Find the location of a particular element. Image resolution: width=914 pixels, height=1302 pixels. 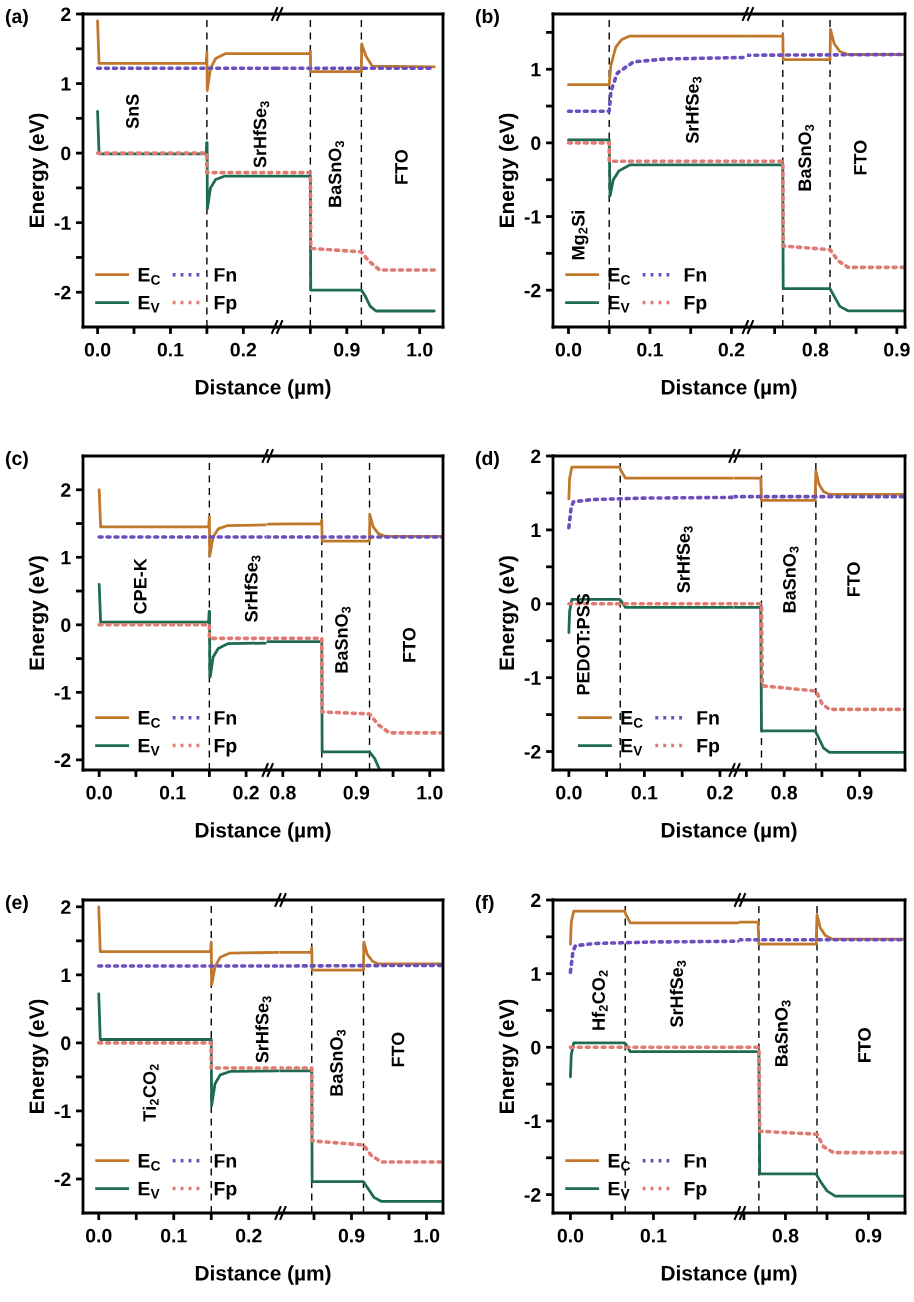

chart-title: (b) is located at coordinates (487, 18).